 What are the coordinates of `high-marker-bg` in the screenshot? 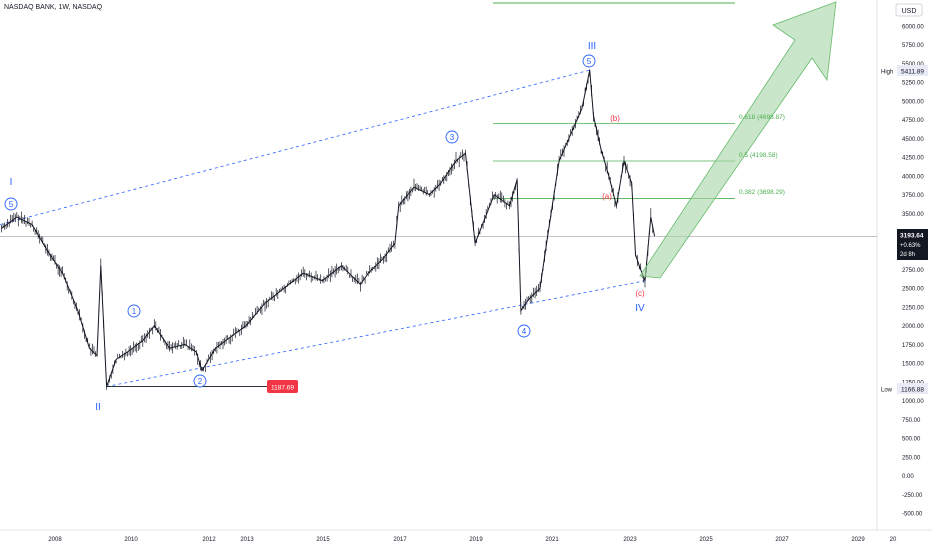 It's located at (888, 71).